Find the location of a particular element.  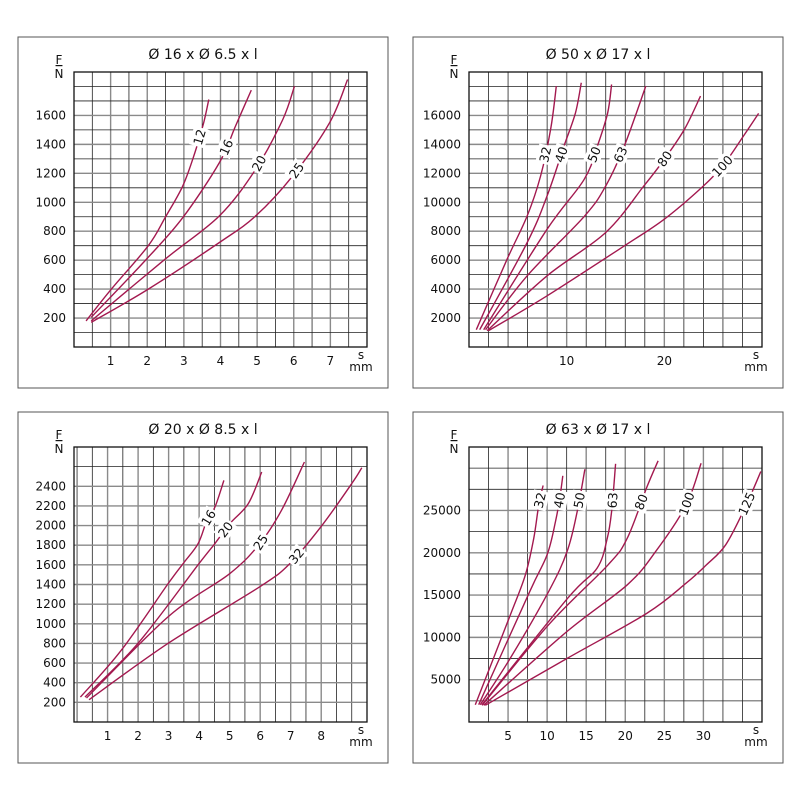

y-tick-label: 20000 is located at coordinates (442, 553).